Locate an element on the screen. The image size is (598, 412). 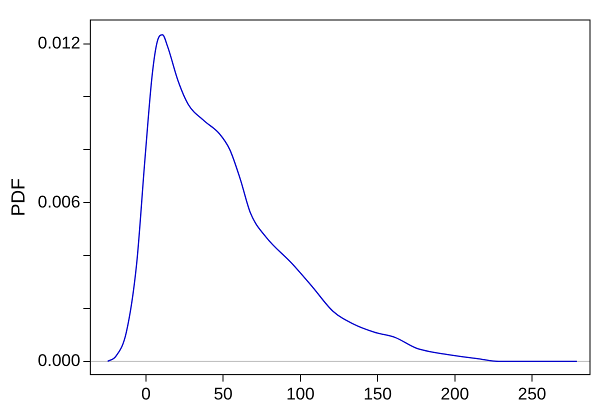
x-tick-label: 150 is located at coordinates (377, 394).